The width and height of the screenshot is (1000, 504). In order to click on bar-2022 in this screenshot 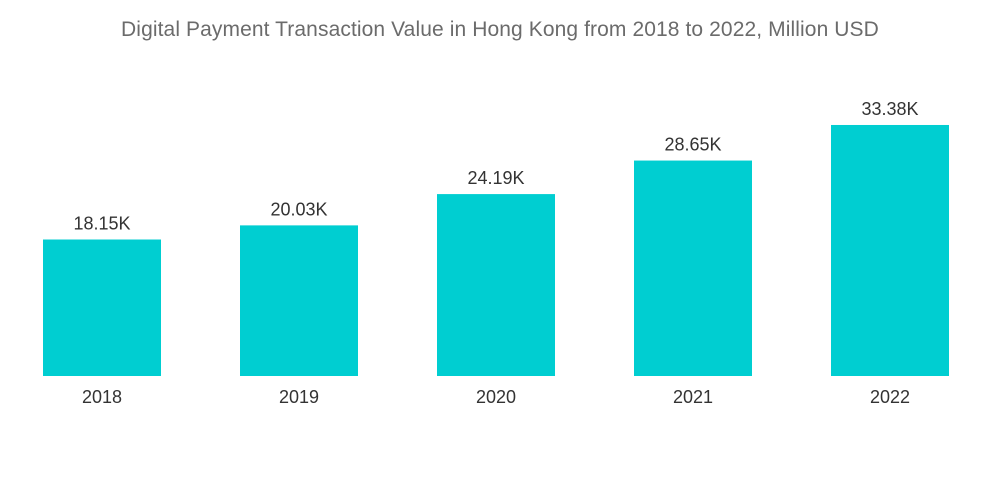, I will do `click(890, 250)`.